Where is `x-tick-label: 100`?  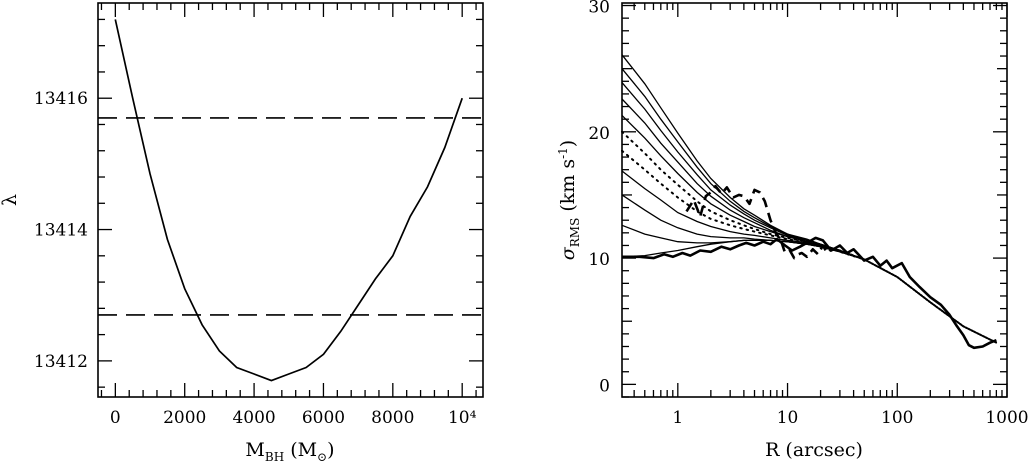 x-tick-label: 100 is located at coordinates (897, 418).